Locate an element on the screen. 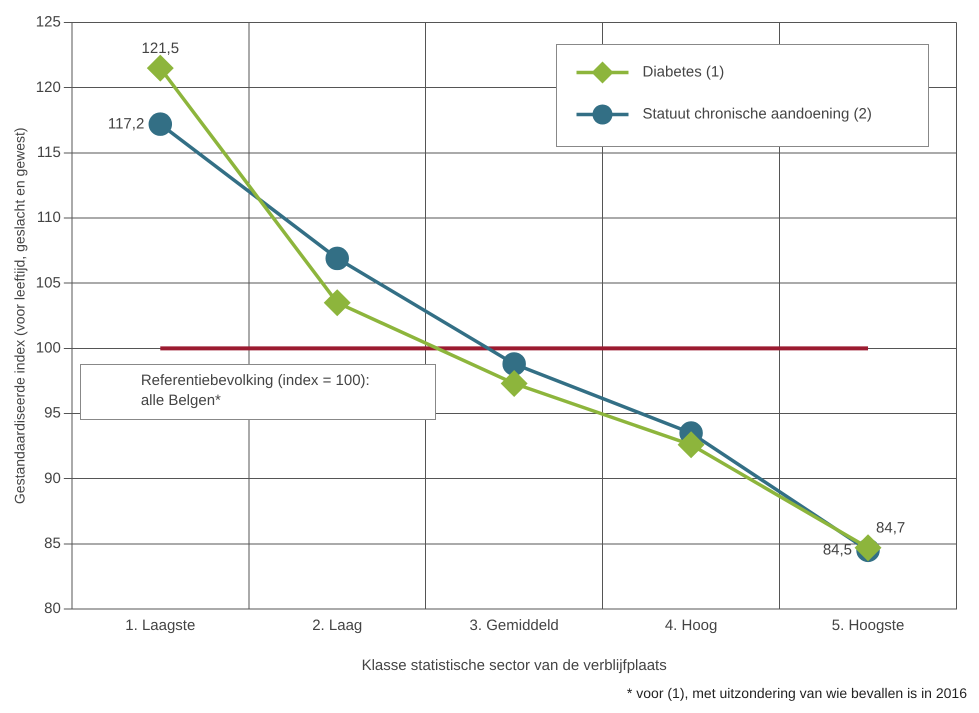 This screenshot has width=979, height=713. text: * voor (1), met uitzondering van wie bevallen is in 2016 is located at coordinates (797, 692).